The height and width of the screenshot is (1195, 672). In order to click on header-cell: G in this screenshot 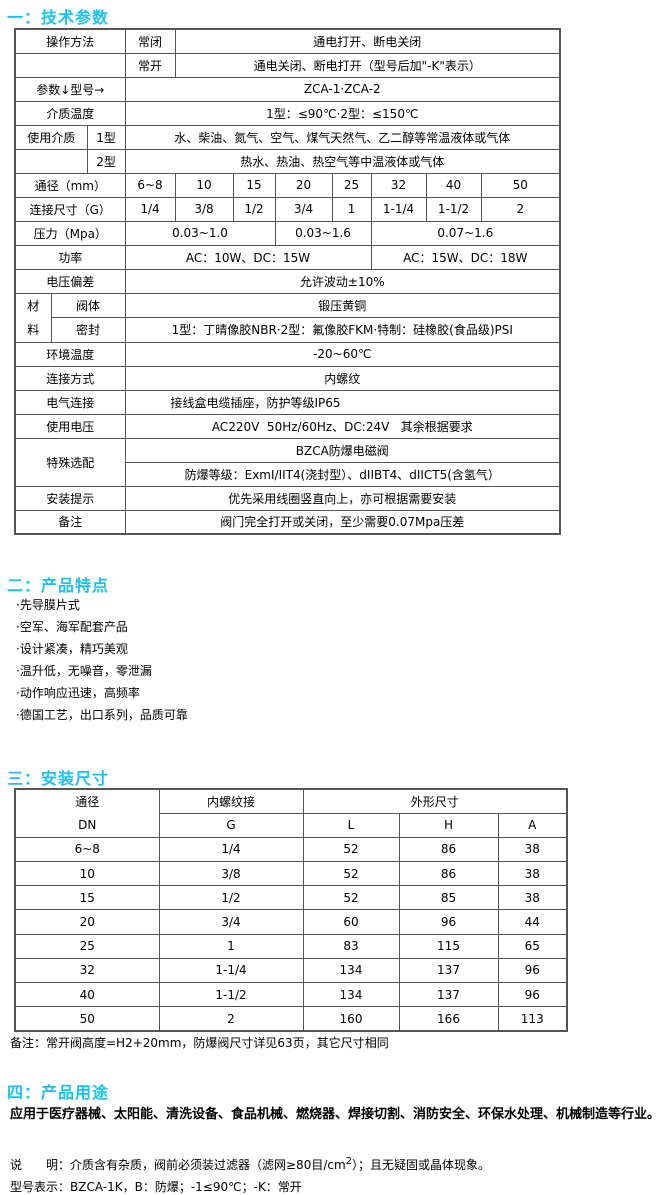, I will do `click(231, 825)`.